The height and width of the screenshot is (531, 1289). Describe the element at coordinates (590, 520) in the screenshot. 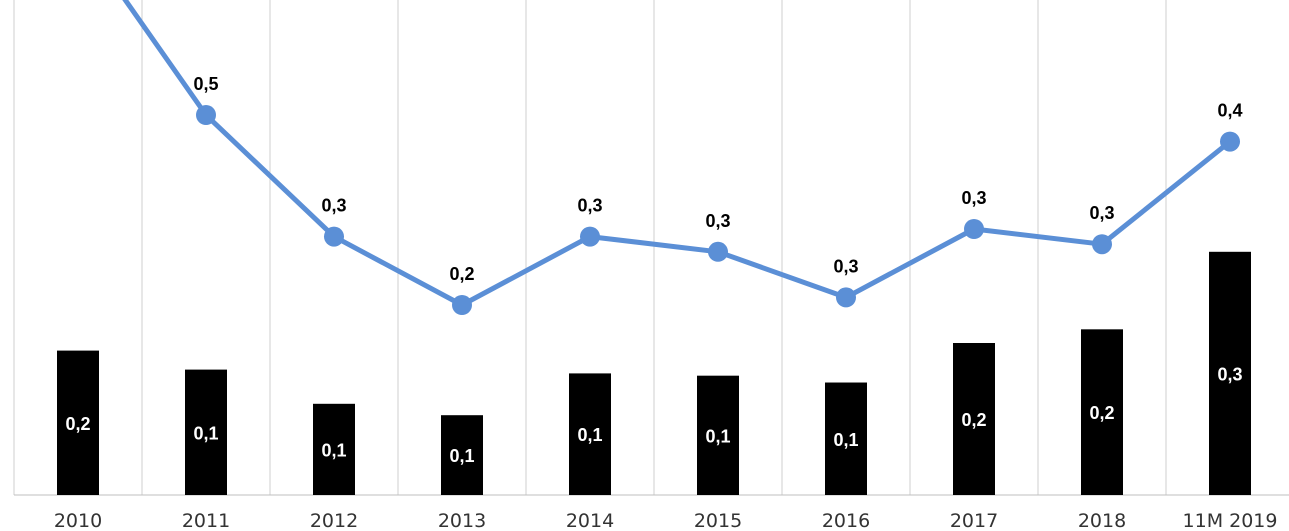

I see `x-tick-label: 2014` at that location.